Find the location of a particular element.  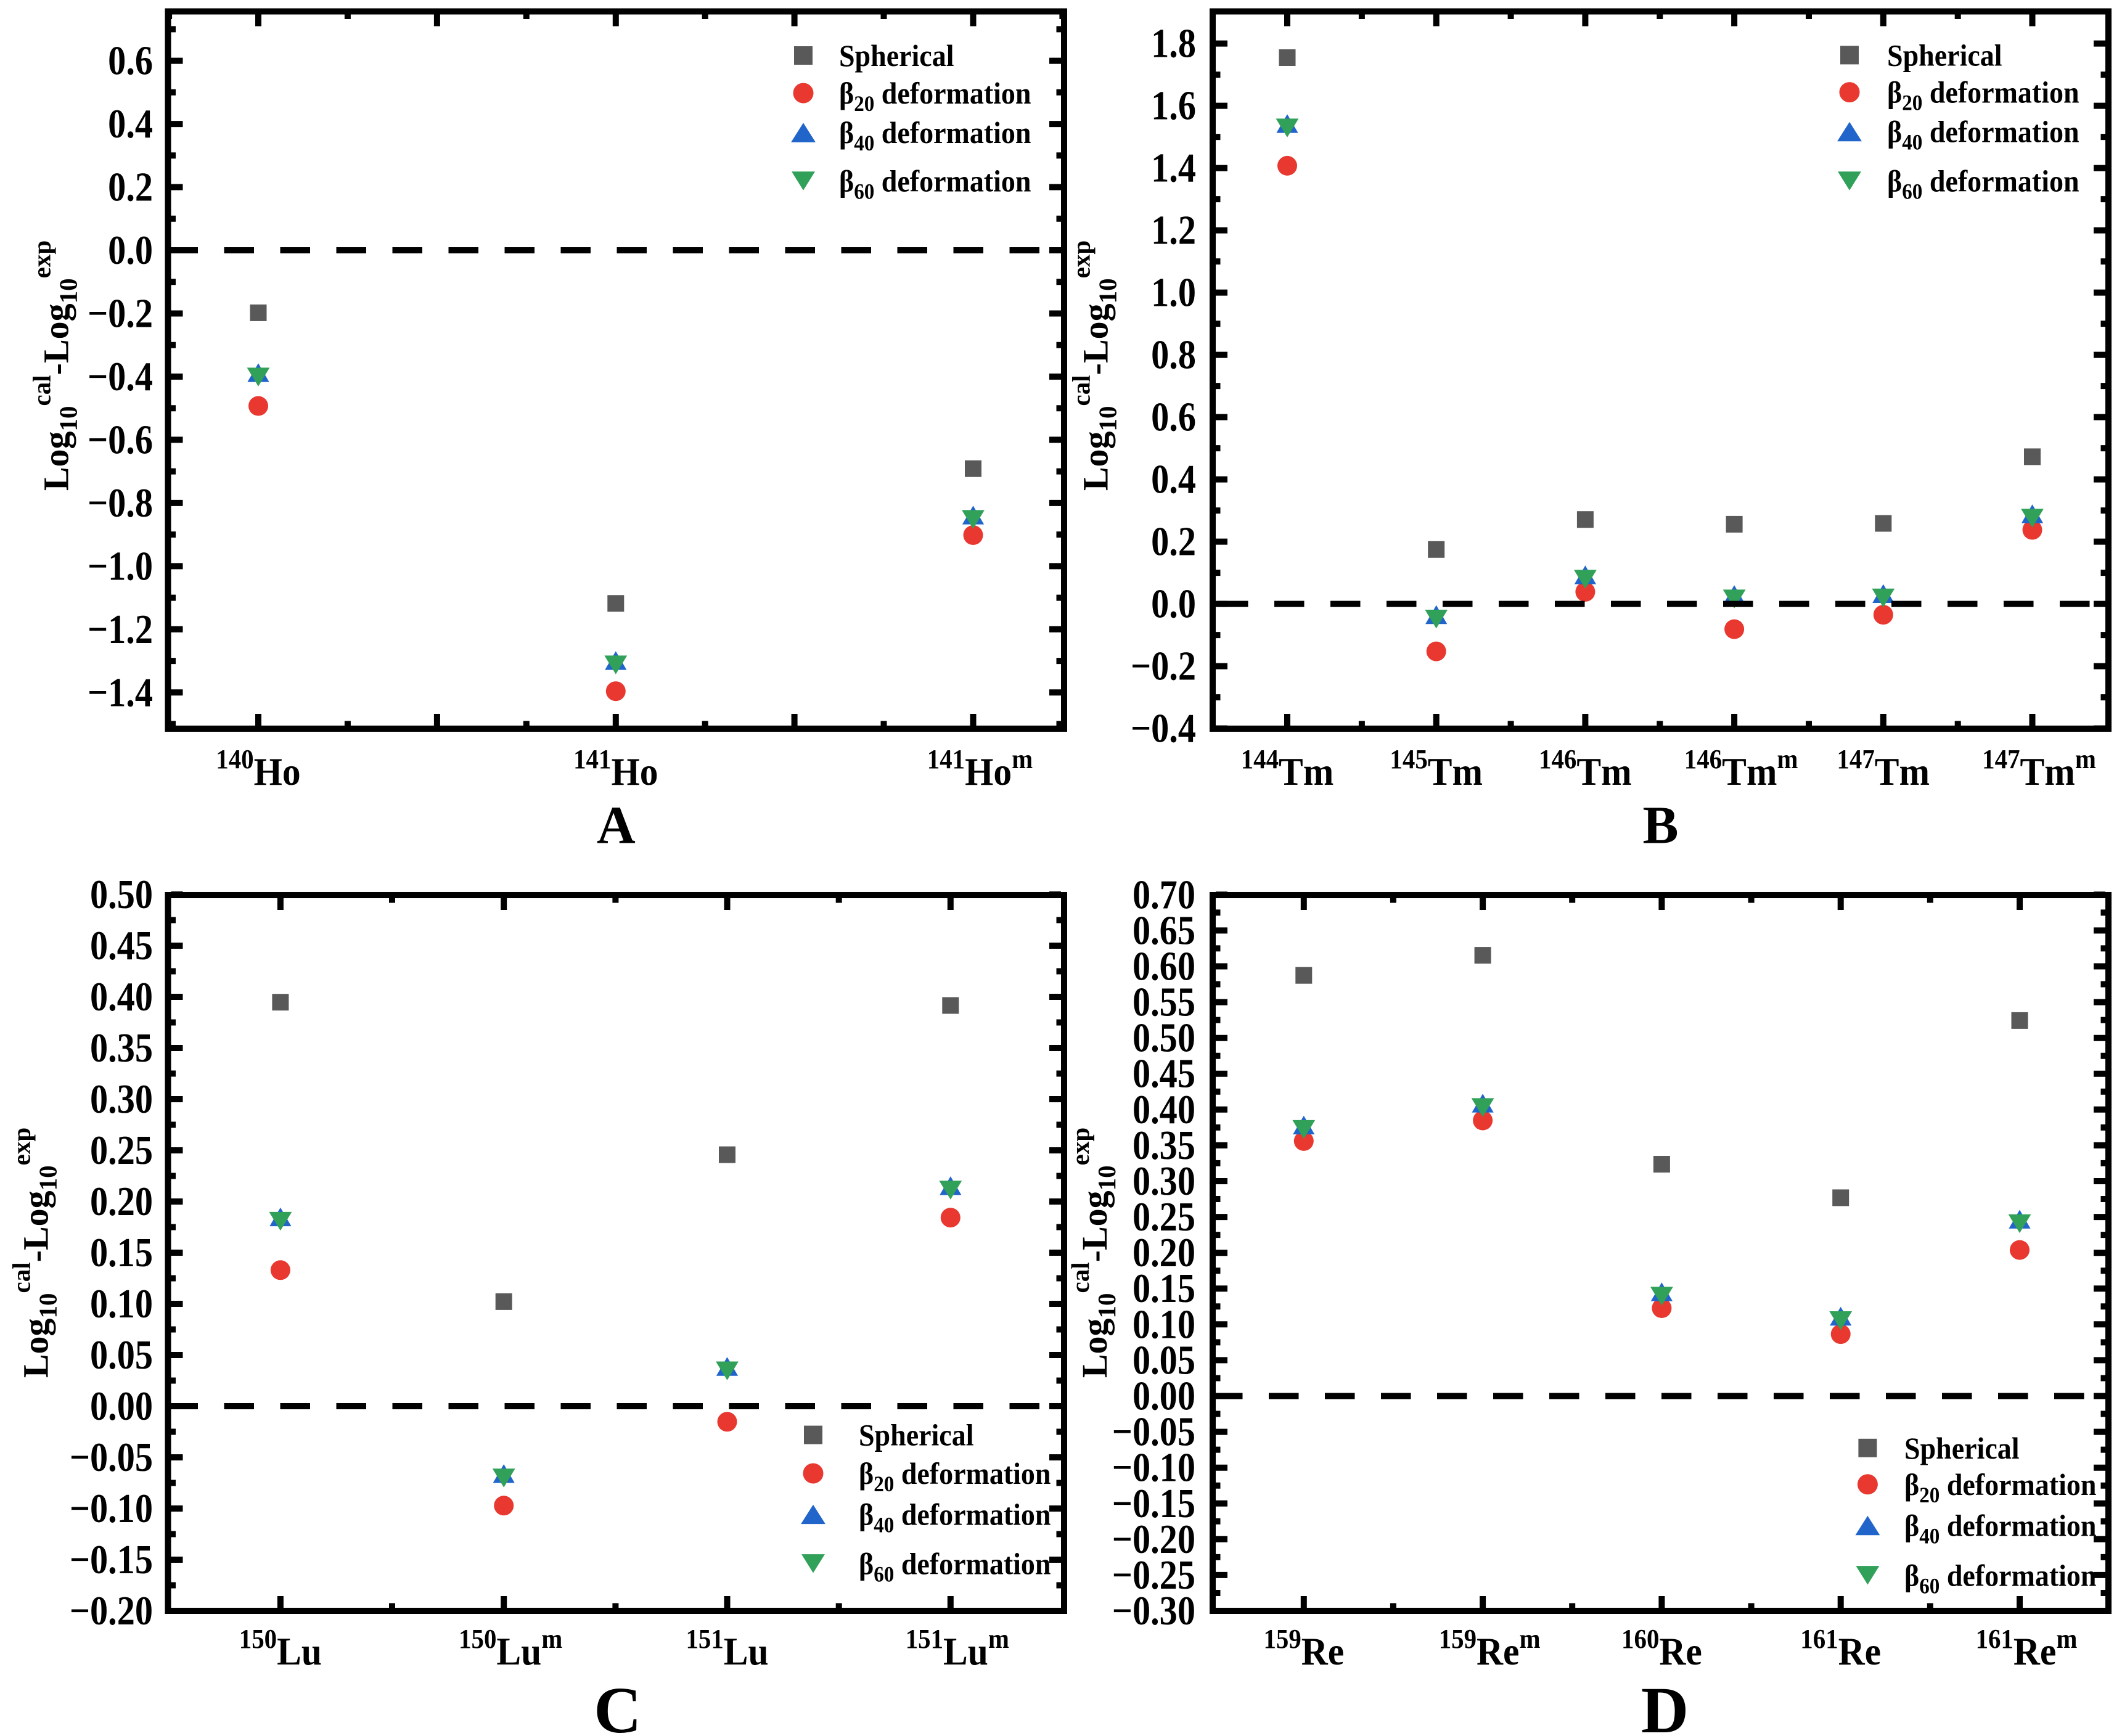

svg-text: 151Lum is located at coordinates (957, 1649).